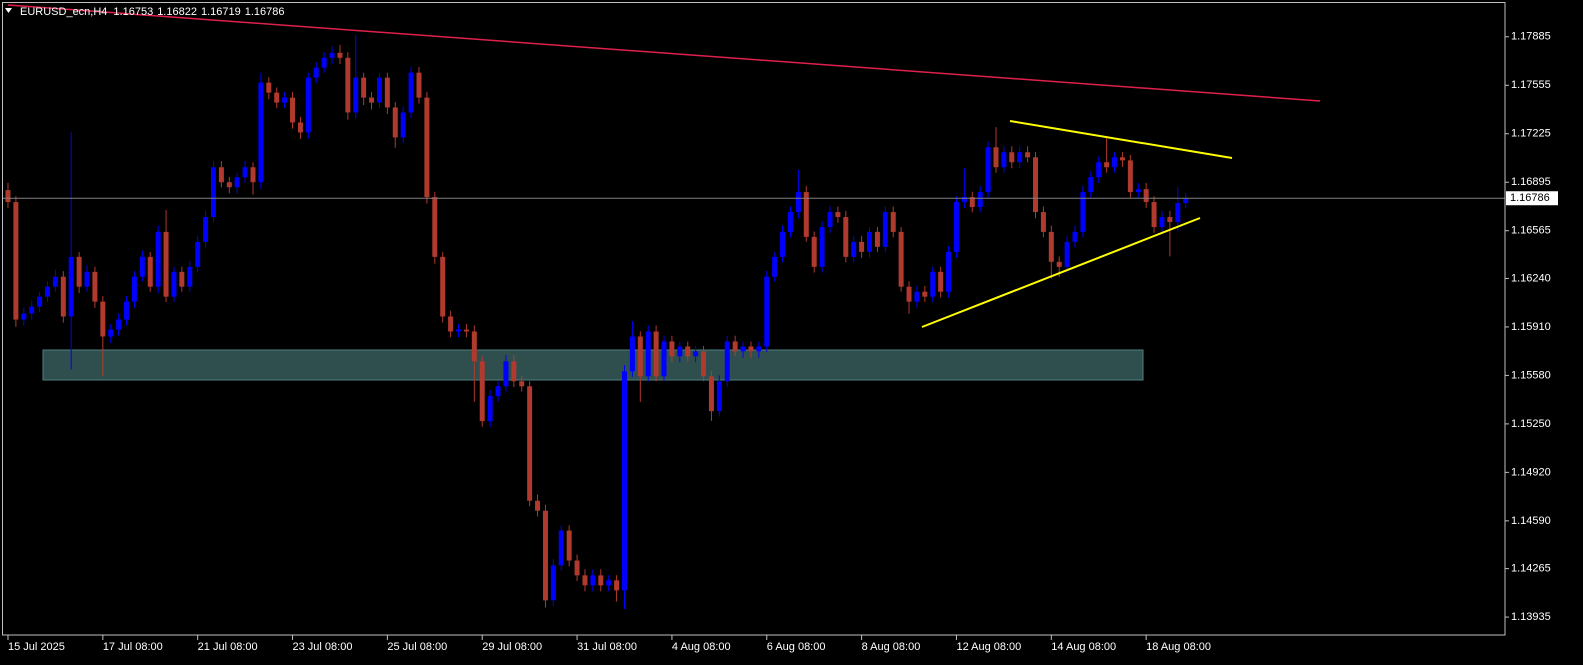  Describe the element at coordinates (63, 12) in the screenshot. I see `chart-title: EURUSD_ecn,H4` at that location.